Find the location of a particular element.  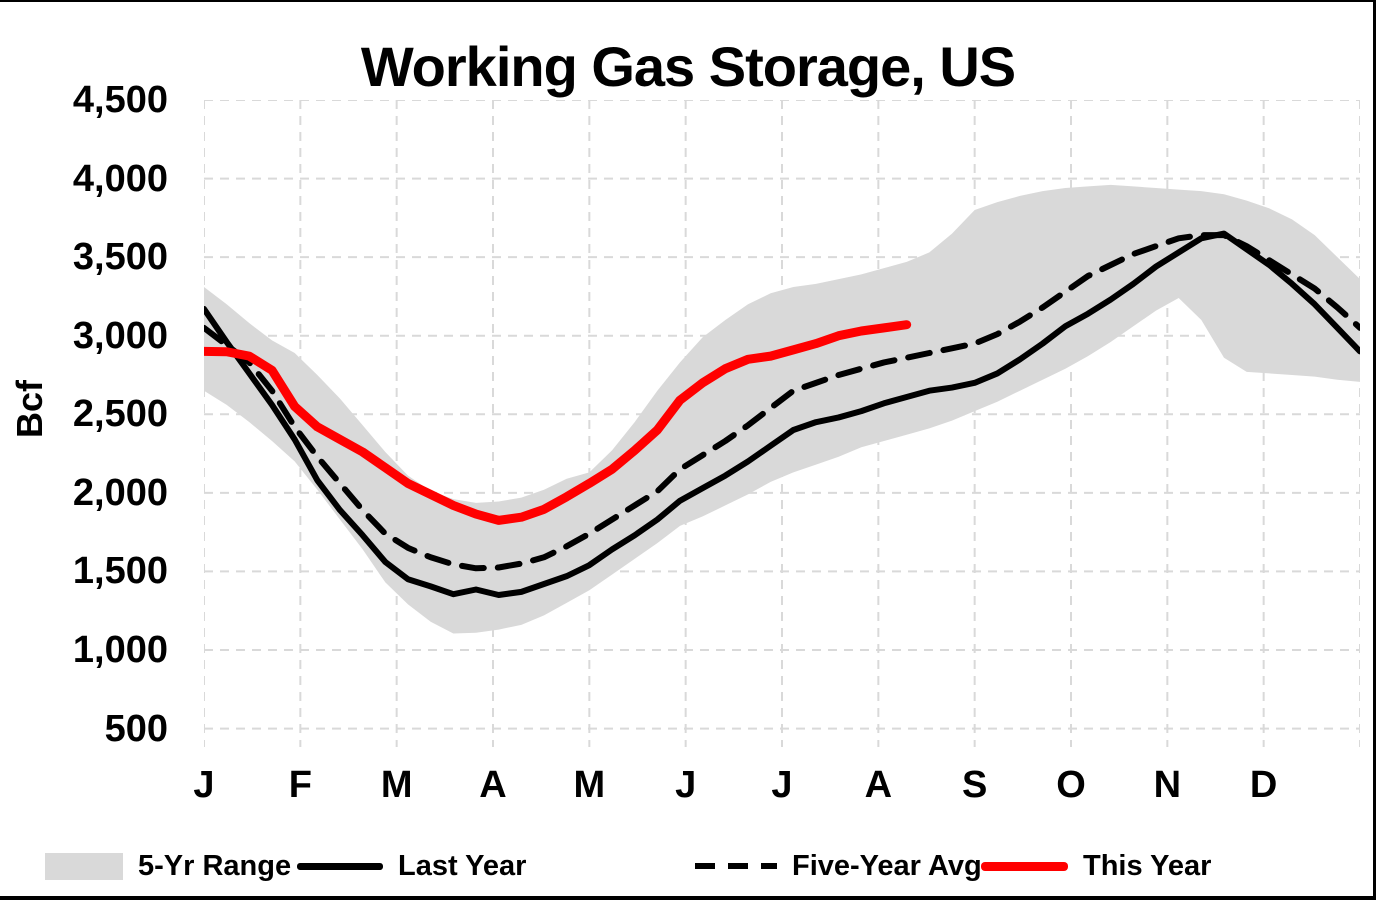

x-tick-label: N is located at coordinates (1167, 785).